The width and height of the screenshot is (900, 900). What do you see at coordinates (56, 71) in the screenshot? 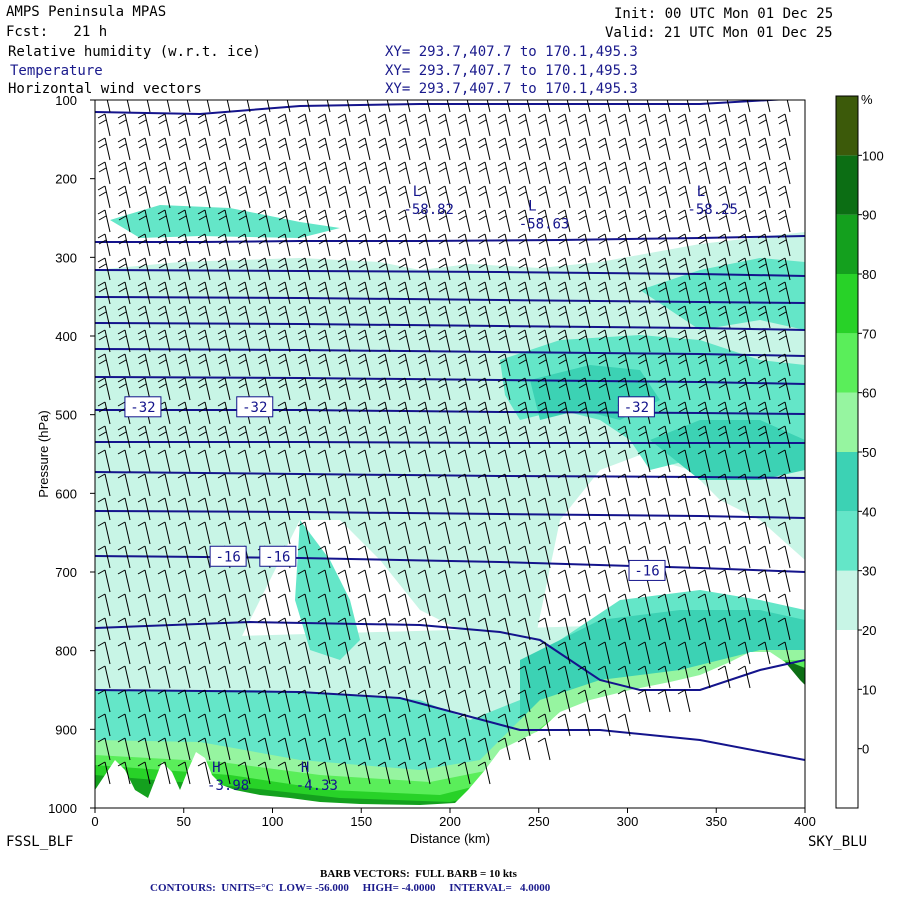
I see `field-temp-label: Temperature` at bounding box center [56, 71].